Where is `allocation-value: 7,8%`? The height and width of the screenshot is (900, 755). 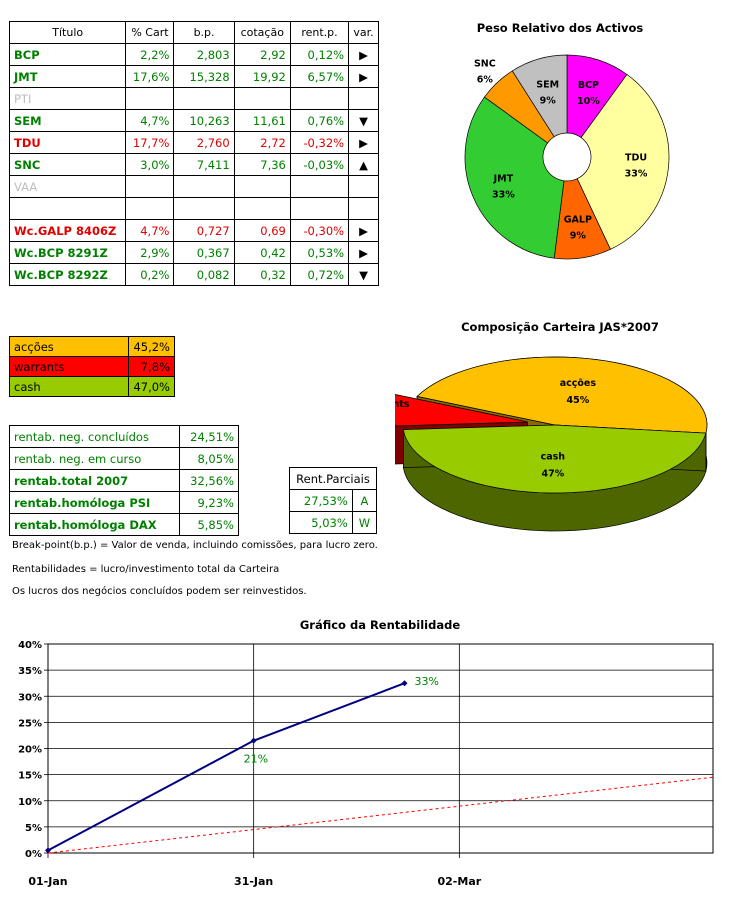
allocation-value: 7,8% is located at coordinates (151, 366).